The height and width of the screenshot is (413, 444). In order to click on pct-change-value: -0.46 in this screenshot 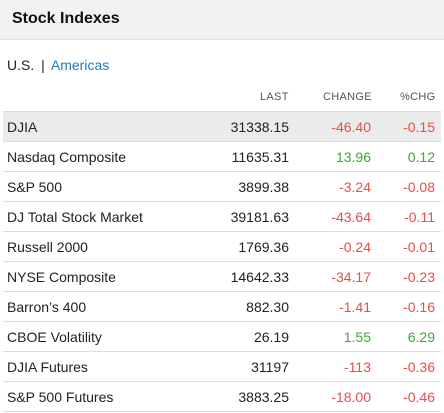, I will do `click(419, 397)`.